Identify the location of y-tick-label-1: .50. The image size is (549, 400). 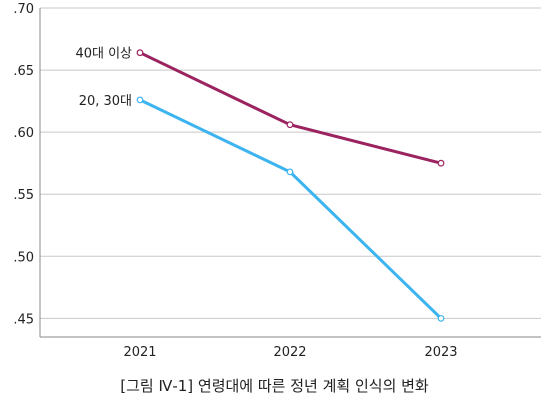
(23, 257).